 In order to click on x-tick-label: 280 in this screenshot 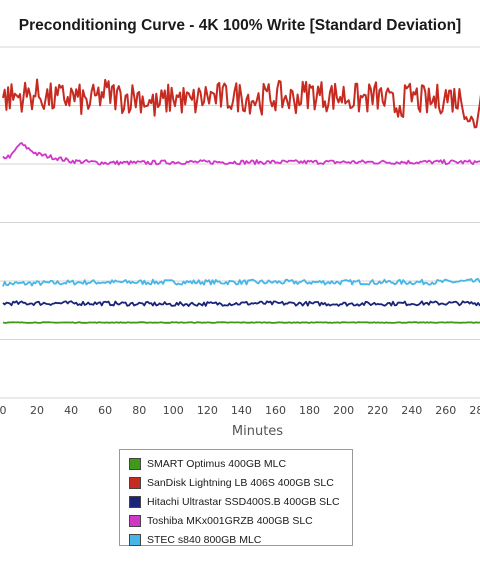, I will do `click(474, 410)`.